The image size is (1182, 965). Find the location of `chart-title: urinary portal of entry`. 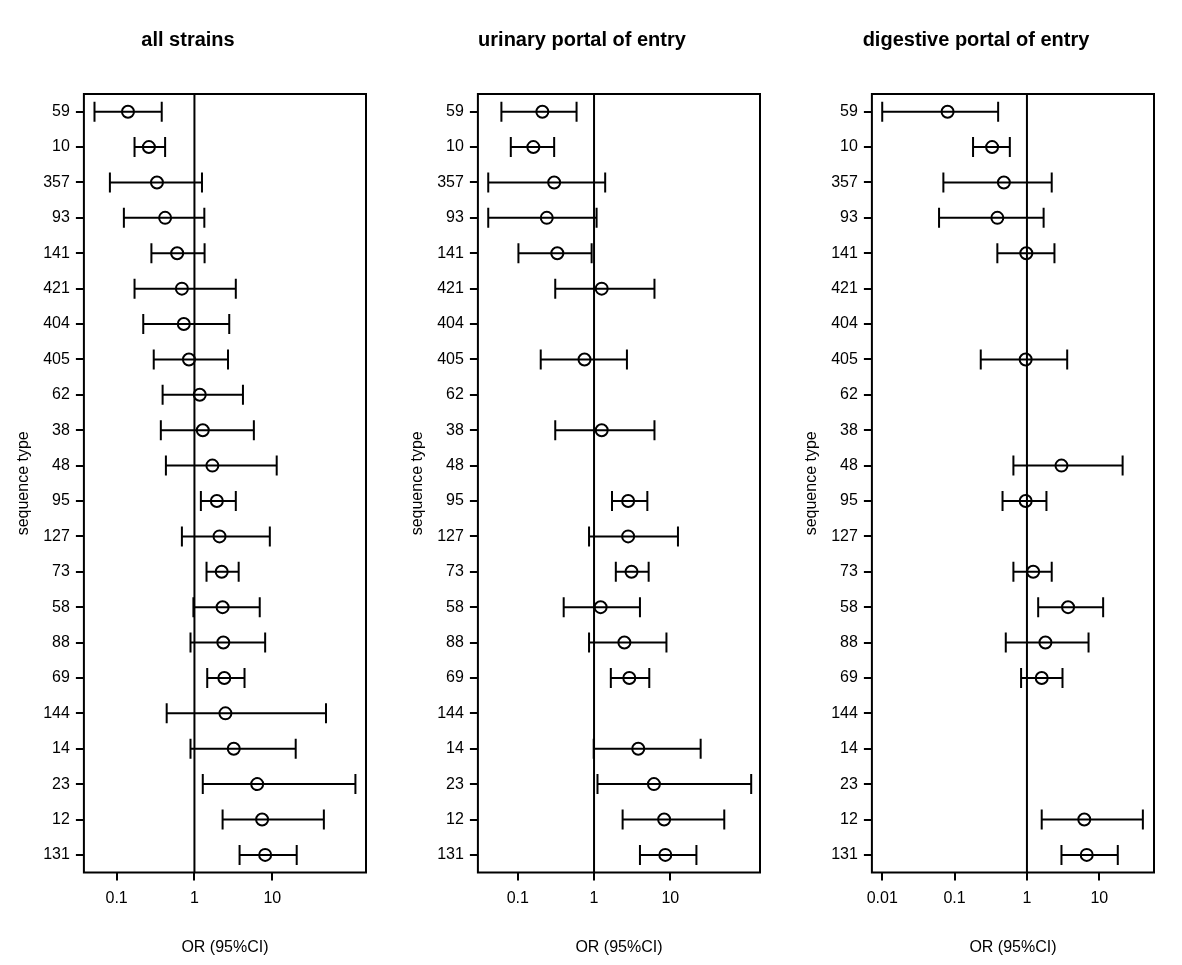

chart-title: urinary portal of entry is located at coordinates (582, 38).